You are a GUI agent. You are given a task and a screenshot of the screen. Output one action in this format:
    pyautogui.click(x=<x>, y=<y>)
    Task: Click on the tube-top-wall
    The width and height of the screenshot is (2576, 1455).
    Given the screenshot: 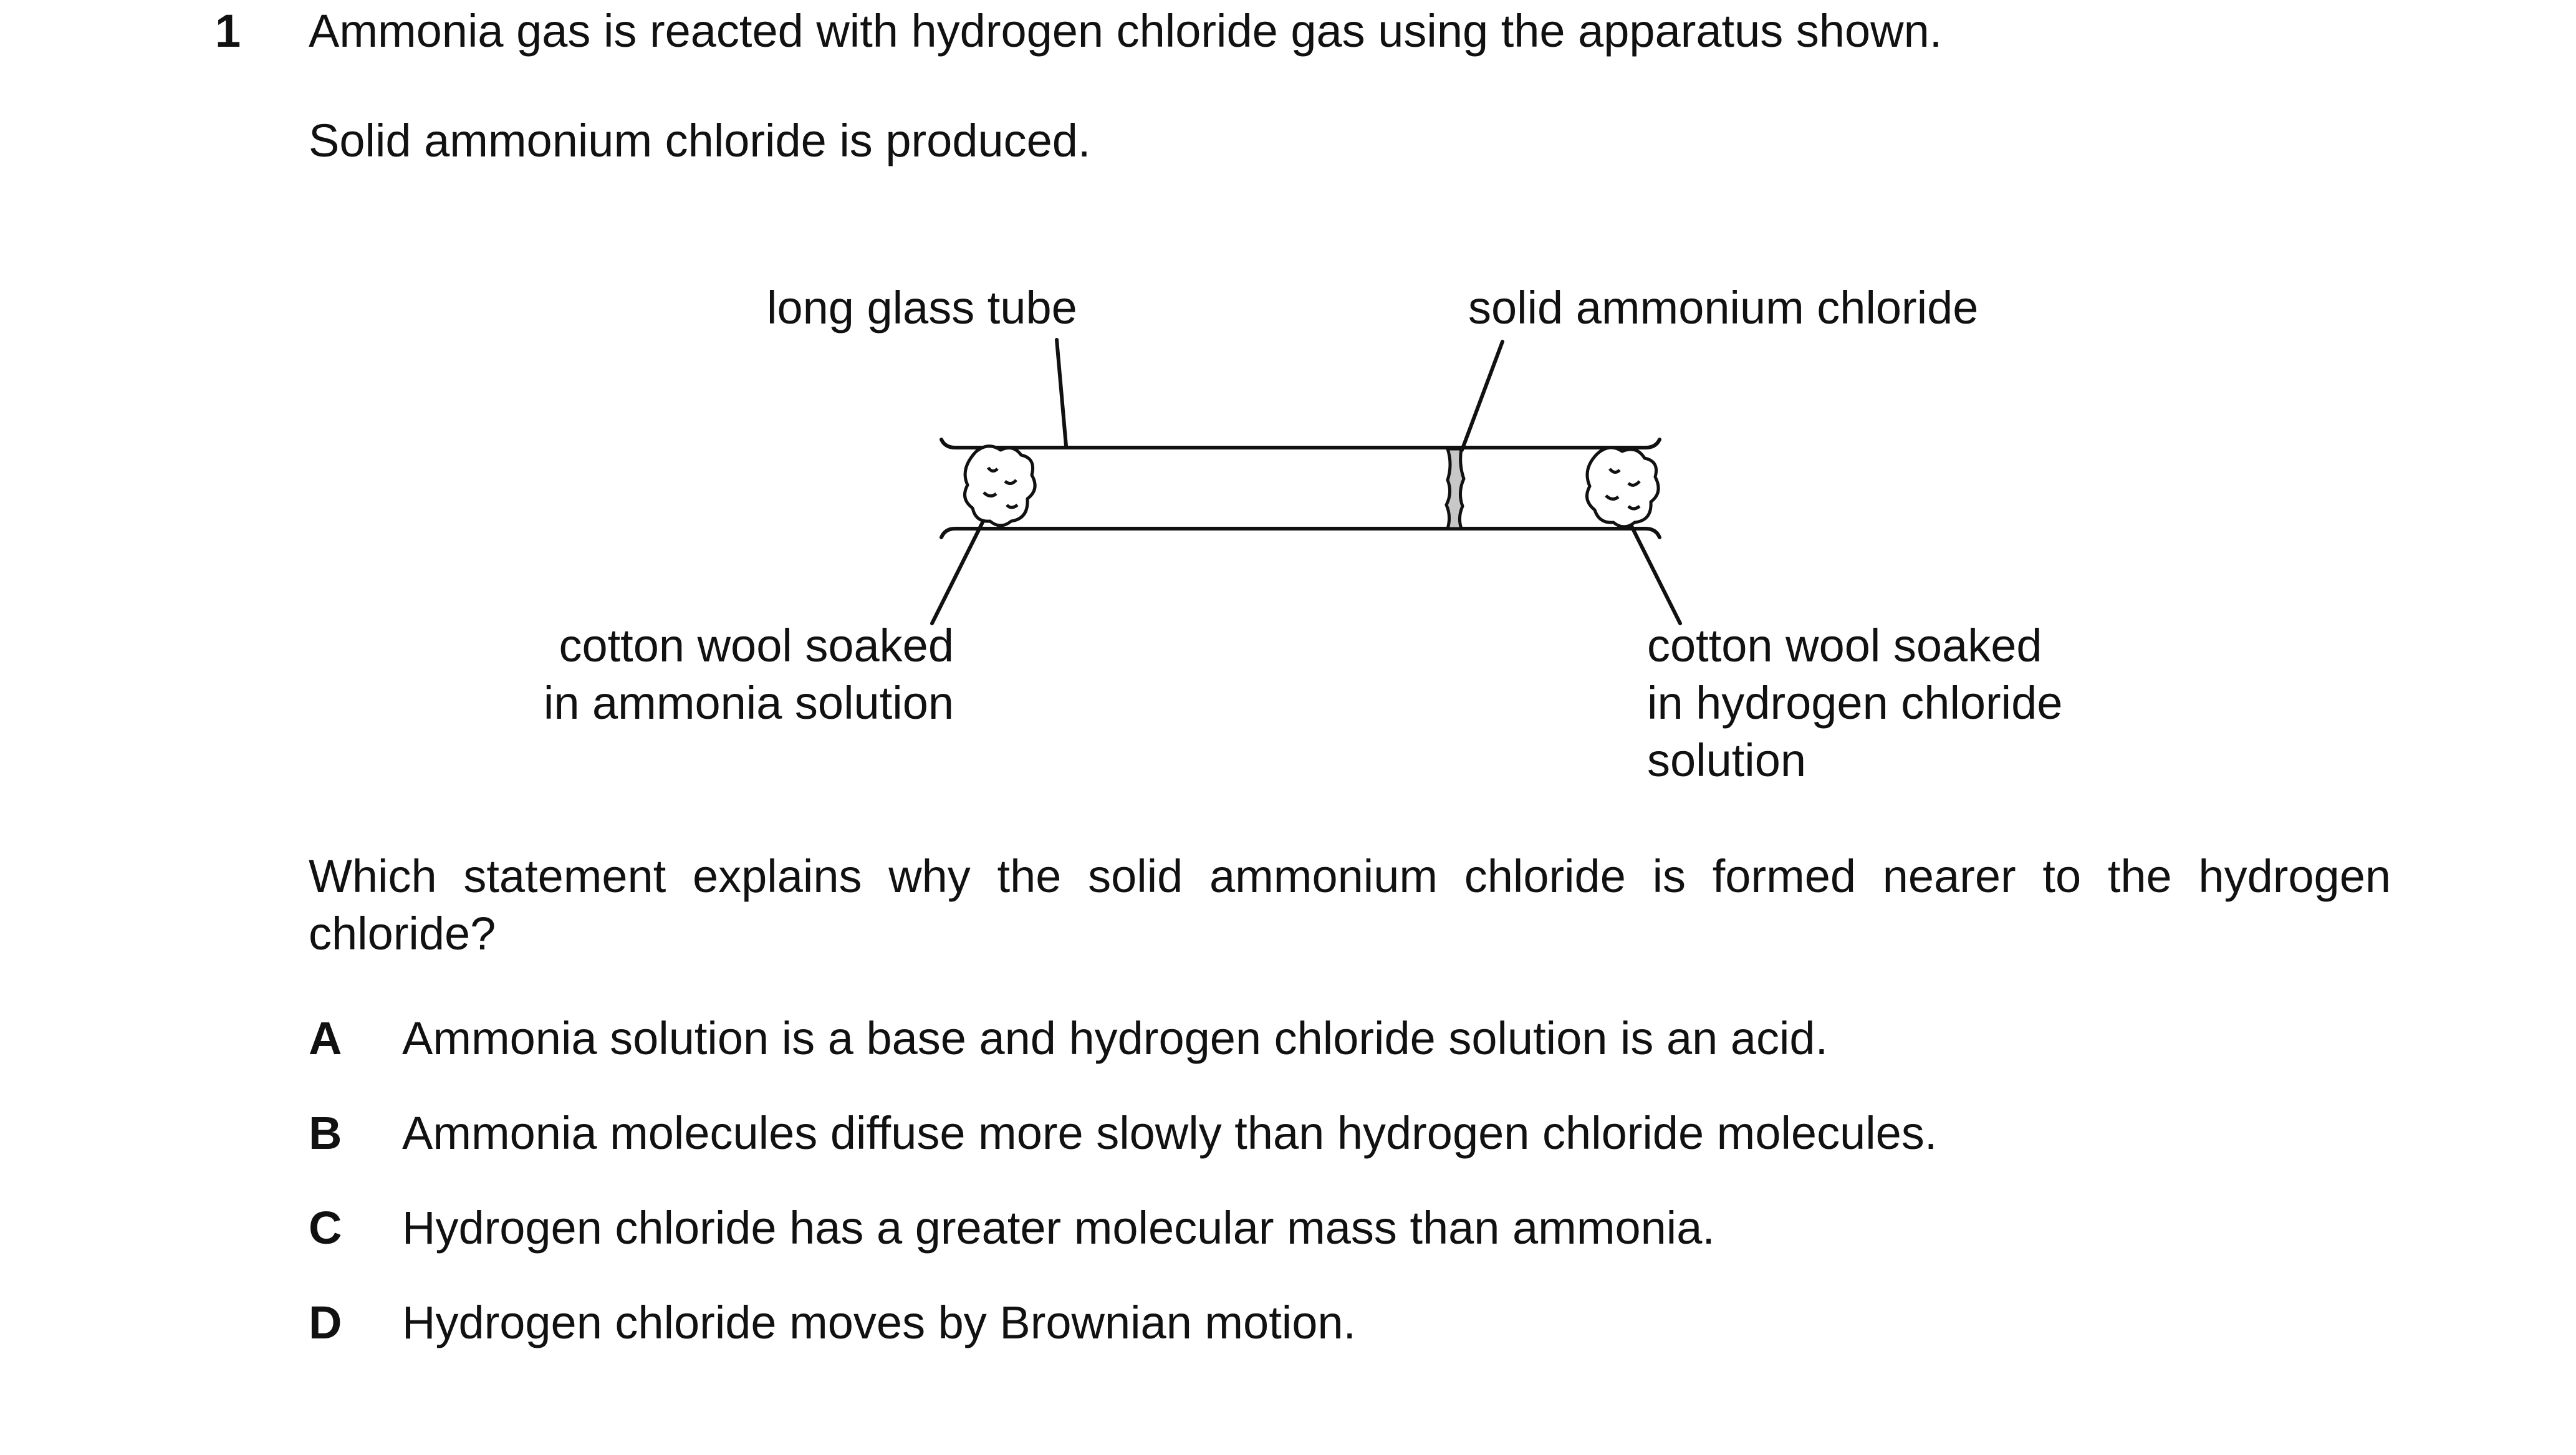 What is the action you would take?
    pyautogui.click(x=1300, y=444)
    